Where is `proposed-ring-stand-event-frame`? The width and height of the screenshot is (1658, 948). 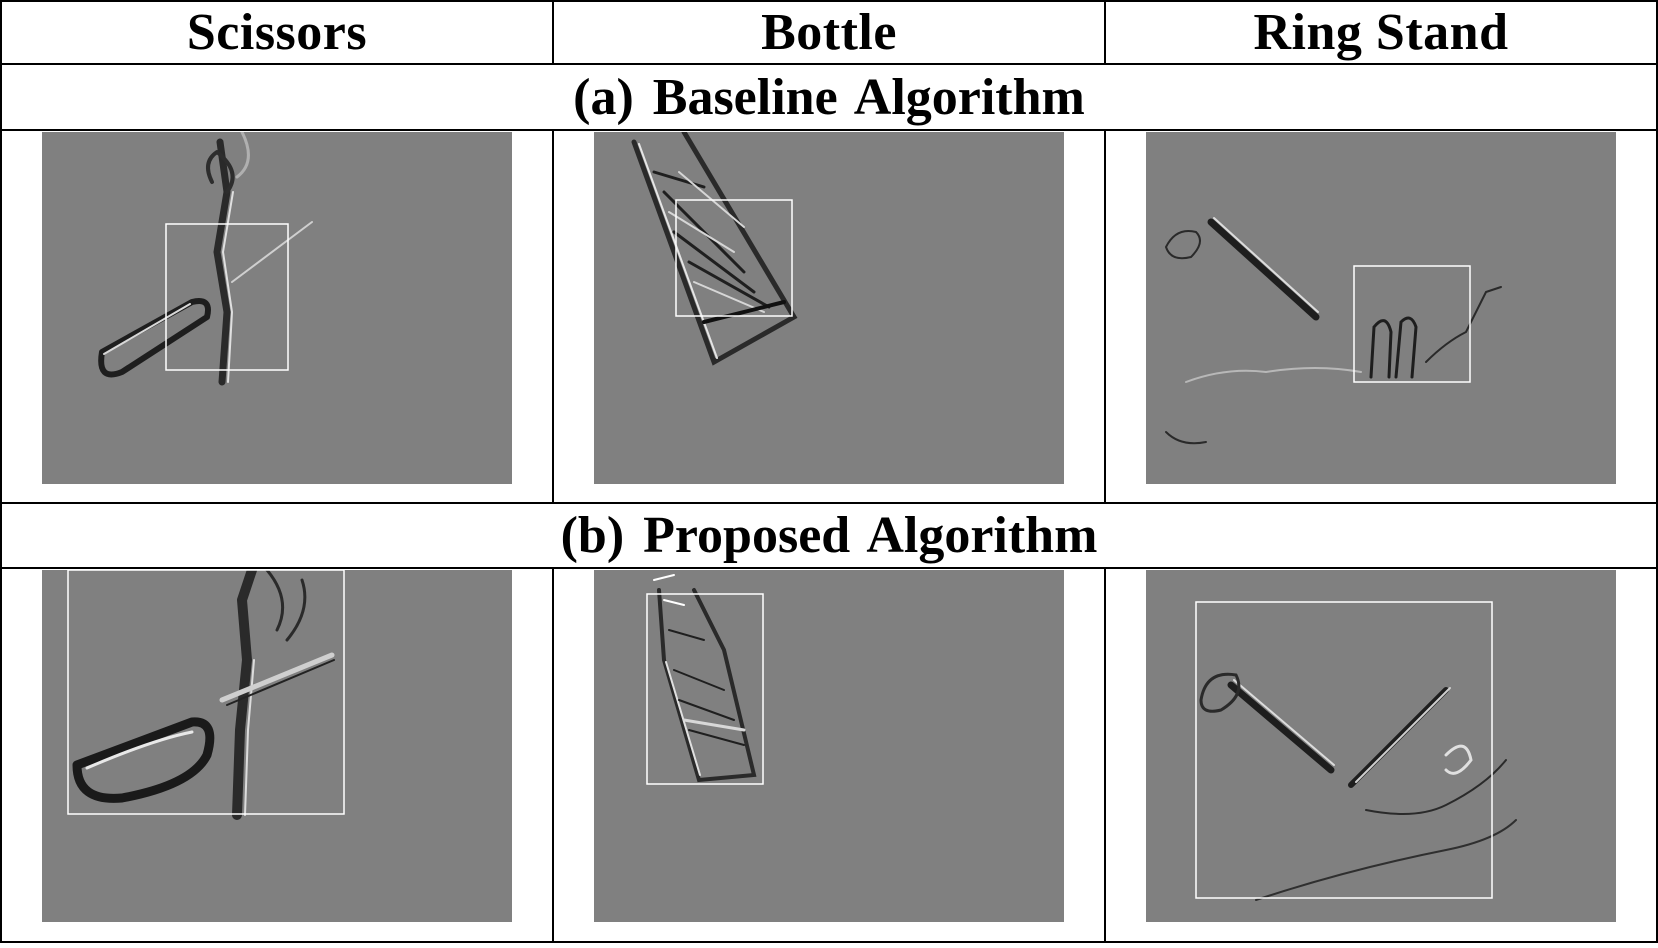
proposed-ring-stand-event-frame is located at coordinates (1381, 746).